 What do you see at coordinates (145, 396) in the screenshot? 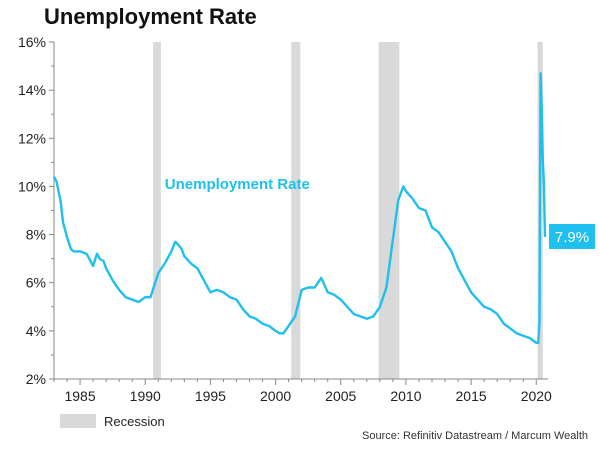
I see `x-tick-label: 1990` at bounding box center [145, 396].